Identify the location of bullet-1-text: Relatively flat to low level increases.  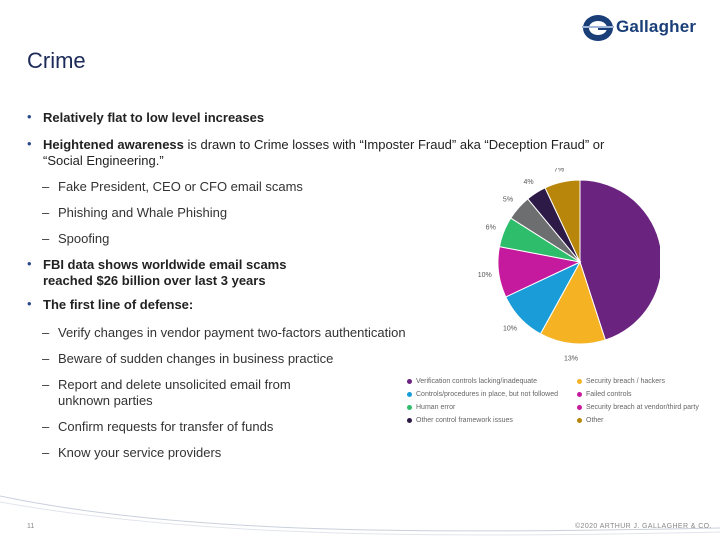
(154, 117).